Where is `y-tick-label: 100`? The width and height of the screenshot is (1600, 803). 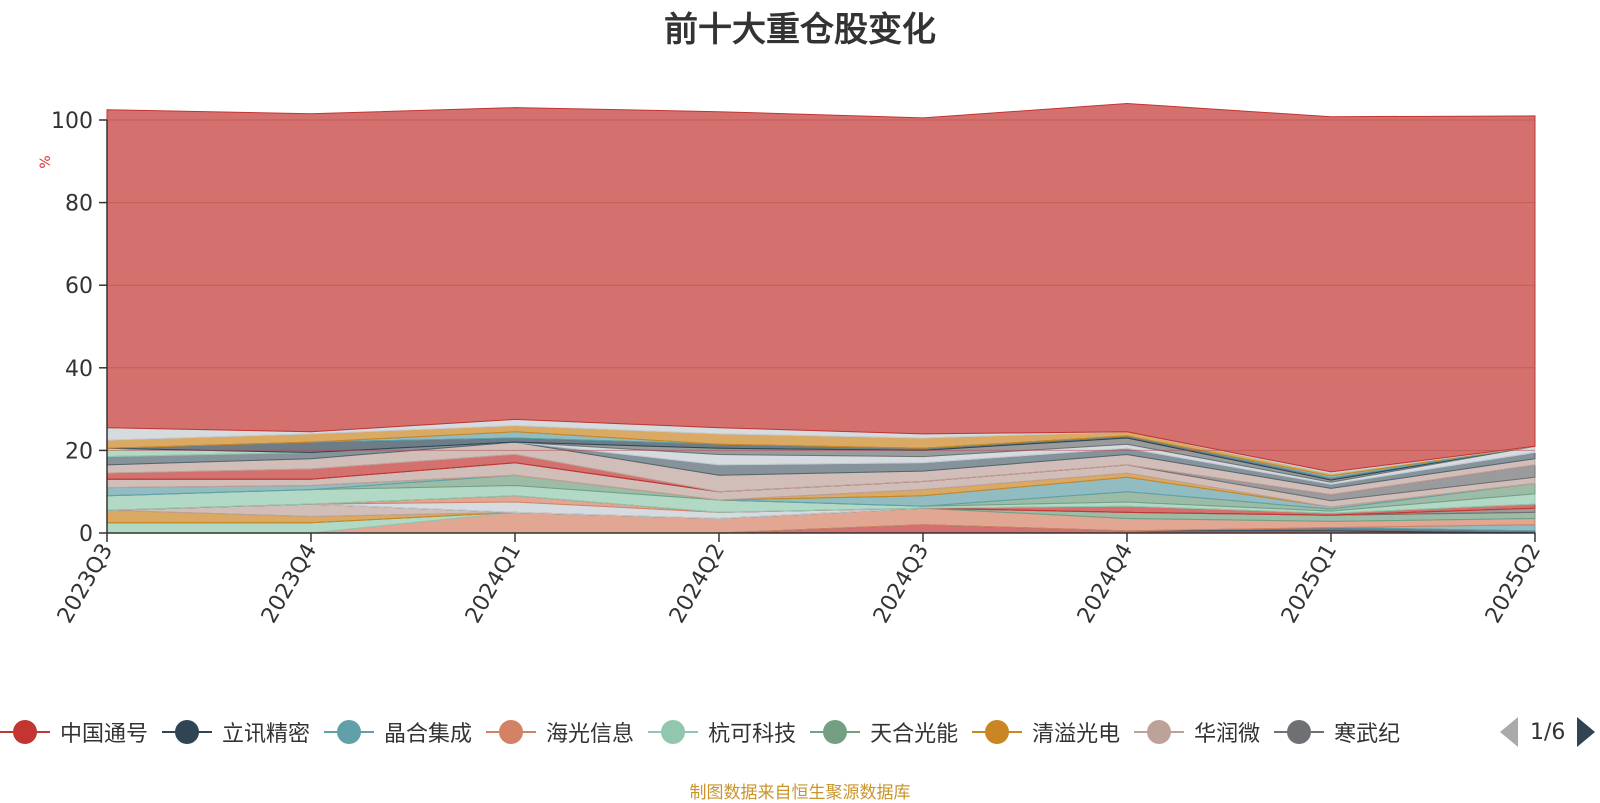
y-tick-label: 100 is located at coordinates (72, 121).